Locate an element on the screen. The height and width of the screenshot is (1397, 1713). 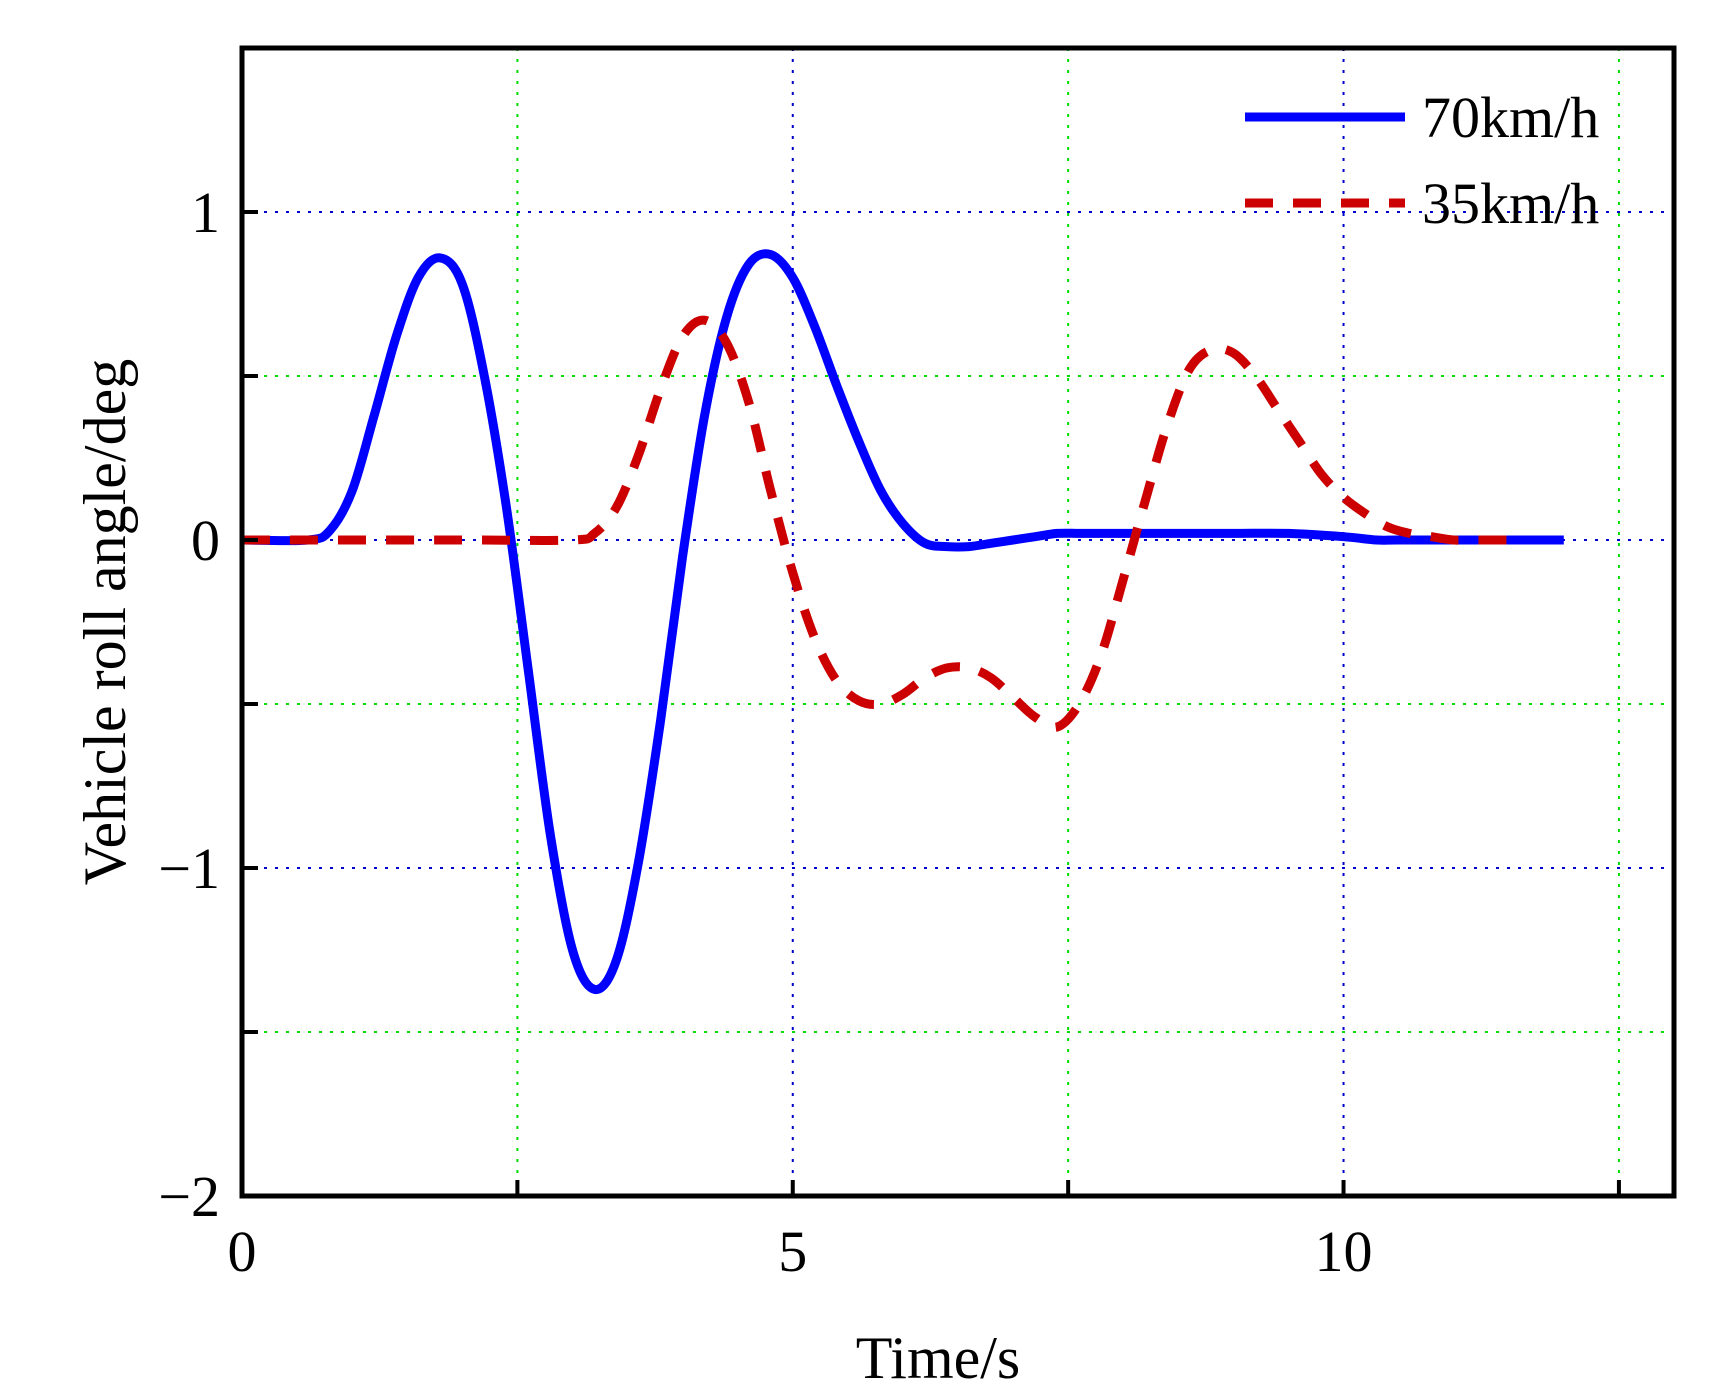
y-tick-label: −2 is located at coordinates (189, 1196).